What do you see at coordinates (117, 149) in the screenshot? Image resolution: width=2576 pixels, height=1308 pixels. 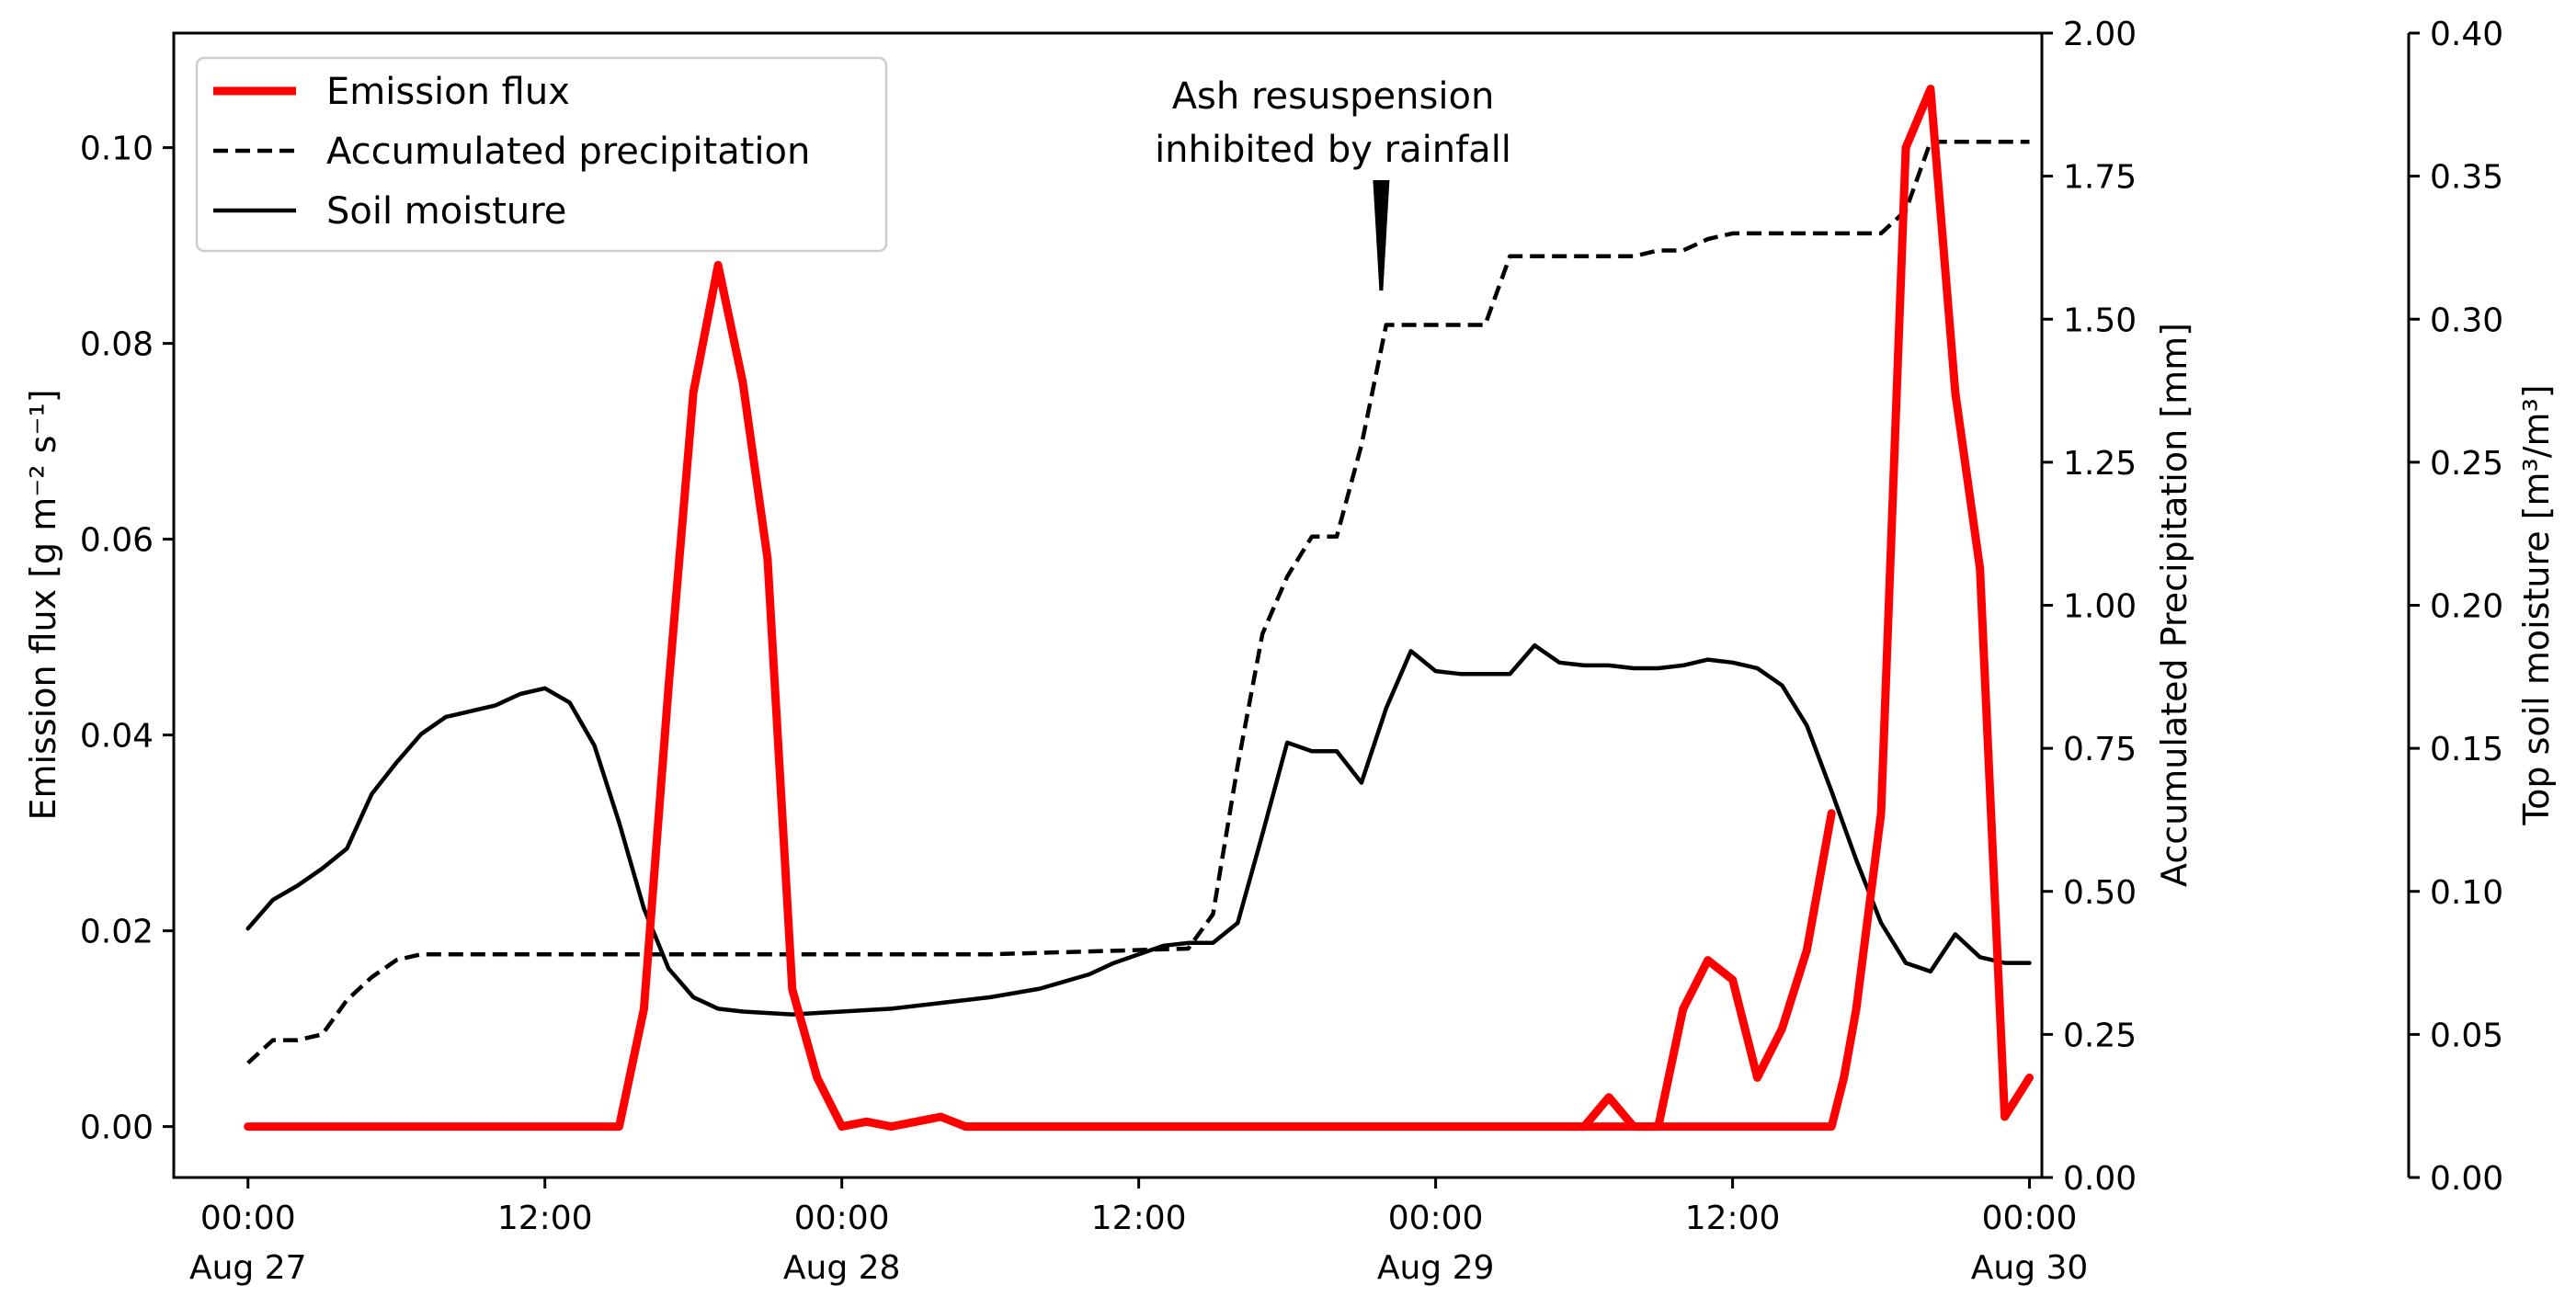 I see `left-axis-tick-label: 0.10` at bounding box center [117, 149].